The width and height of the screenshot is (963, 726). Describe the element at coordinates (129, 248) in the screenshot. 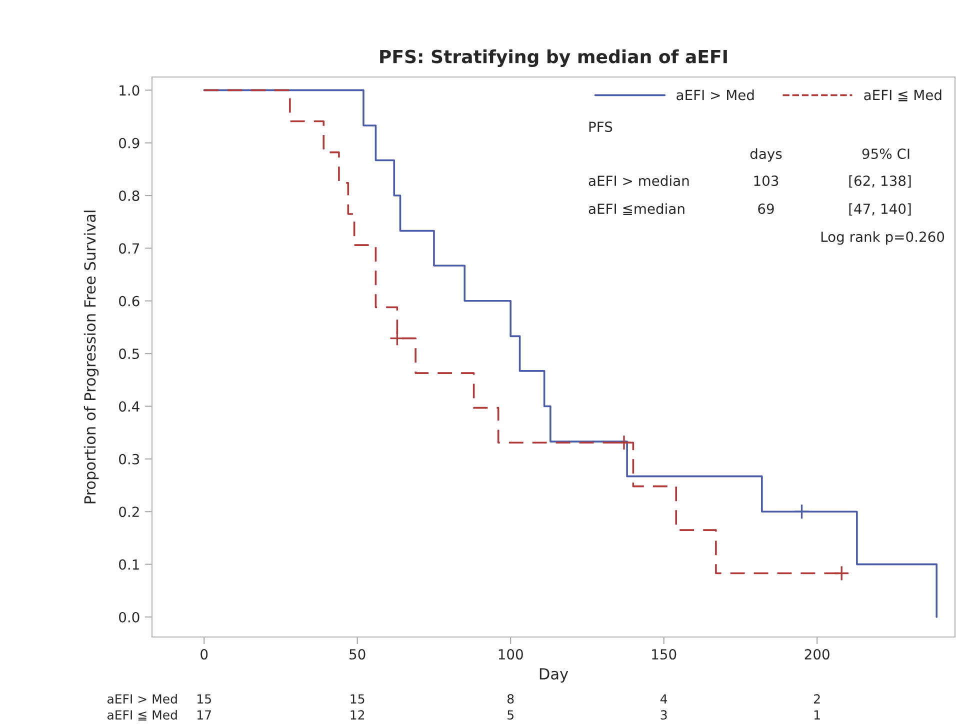

I see `y-tick-label: 0.7` at that location.